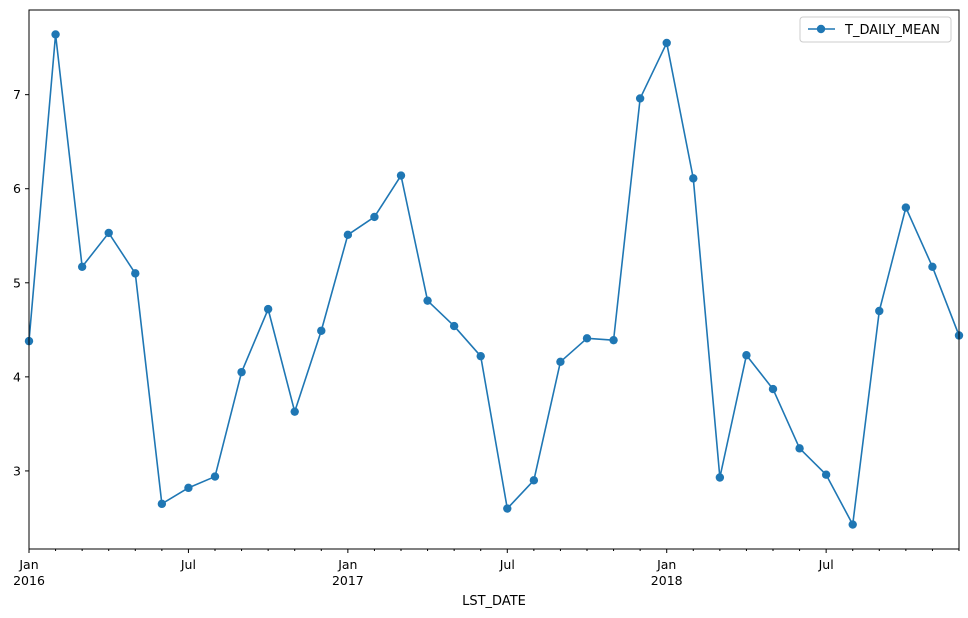  Describe the element at coordinates (892, 30) in the screenshot. I see `legend-label: T_DAILY_MEAN` at that location.